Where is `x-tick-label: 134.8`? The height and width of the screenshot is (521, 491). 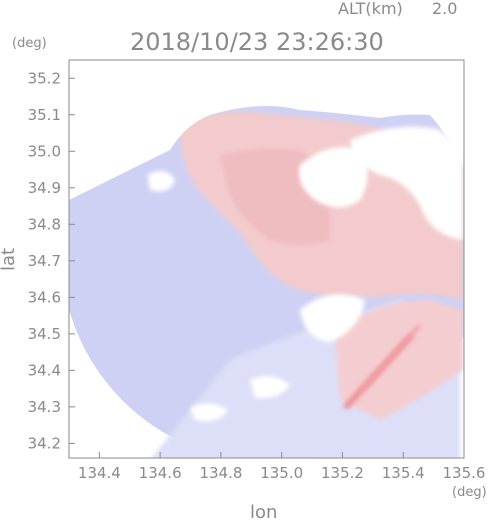 x-tick-label: 134.8 is located at coordinates (220, 473).